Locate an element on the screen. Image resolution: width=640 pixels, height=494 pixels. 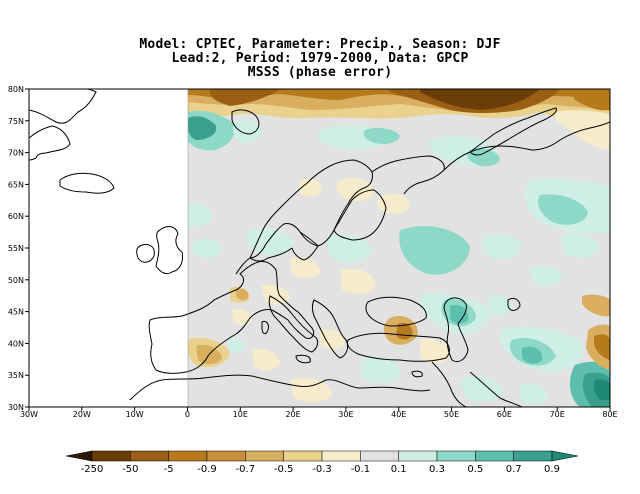
lon-tick-label: 50E is located at coordinates (451, 414).